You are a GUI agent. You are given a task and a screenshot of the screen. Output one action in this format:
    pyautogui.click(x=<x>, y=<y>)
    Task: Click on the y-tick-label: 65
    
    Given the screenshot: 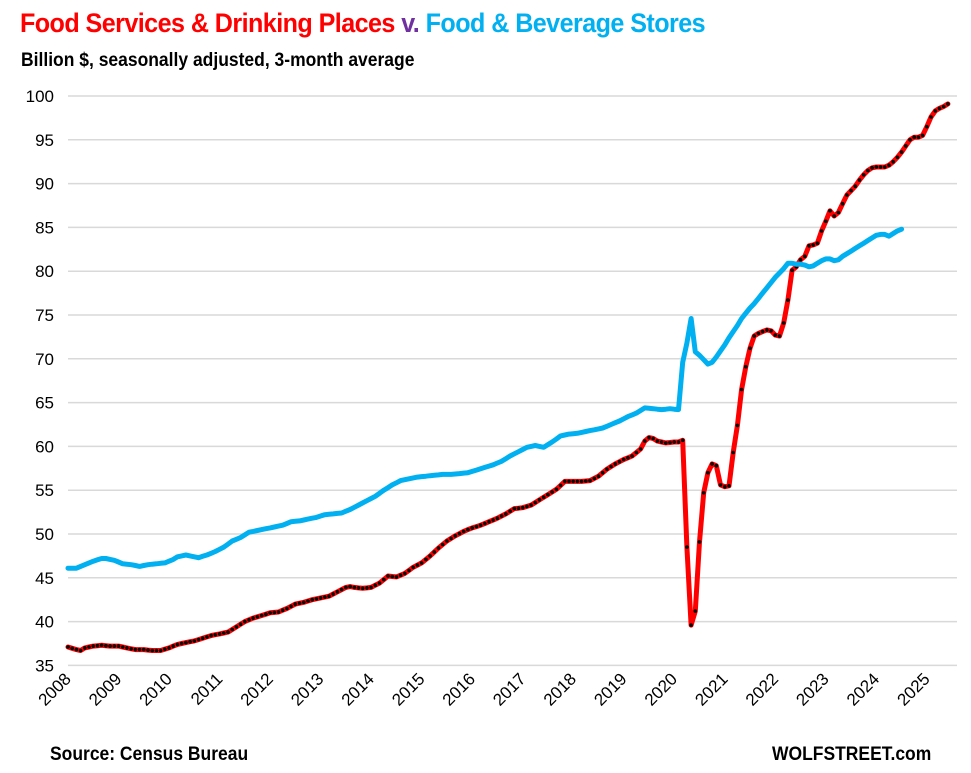 What is the action you would take?
    pyautogui.click(x=44, y=403)
    